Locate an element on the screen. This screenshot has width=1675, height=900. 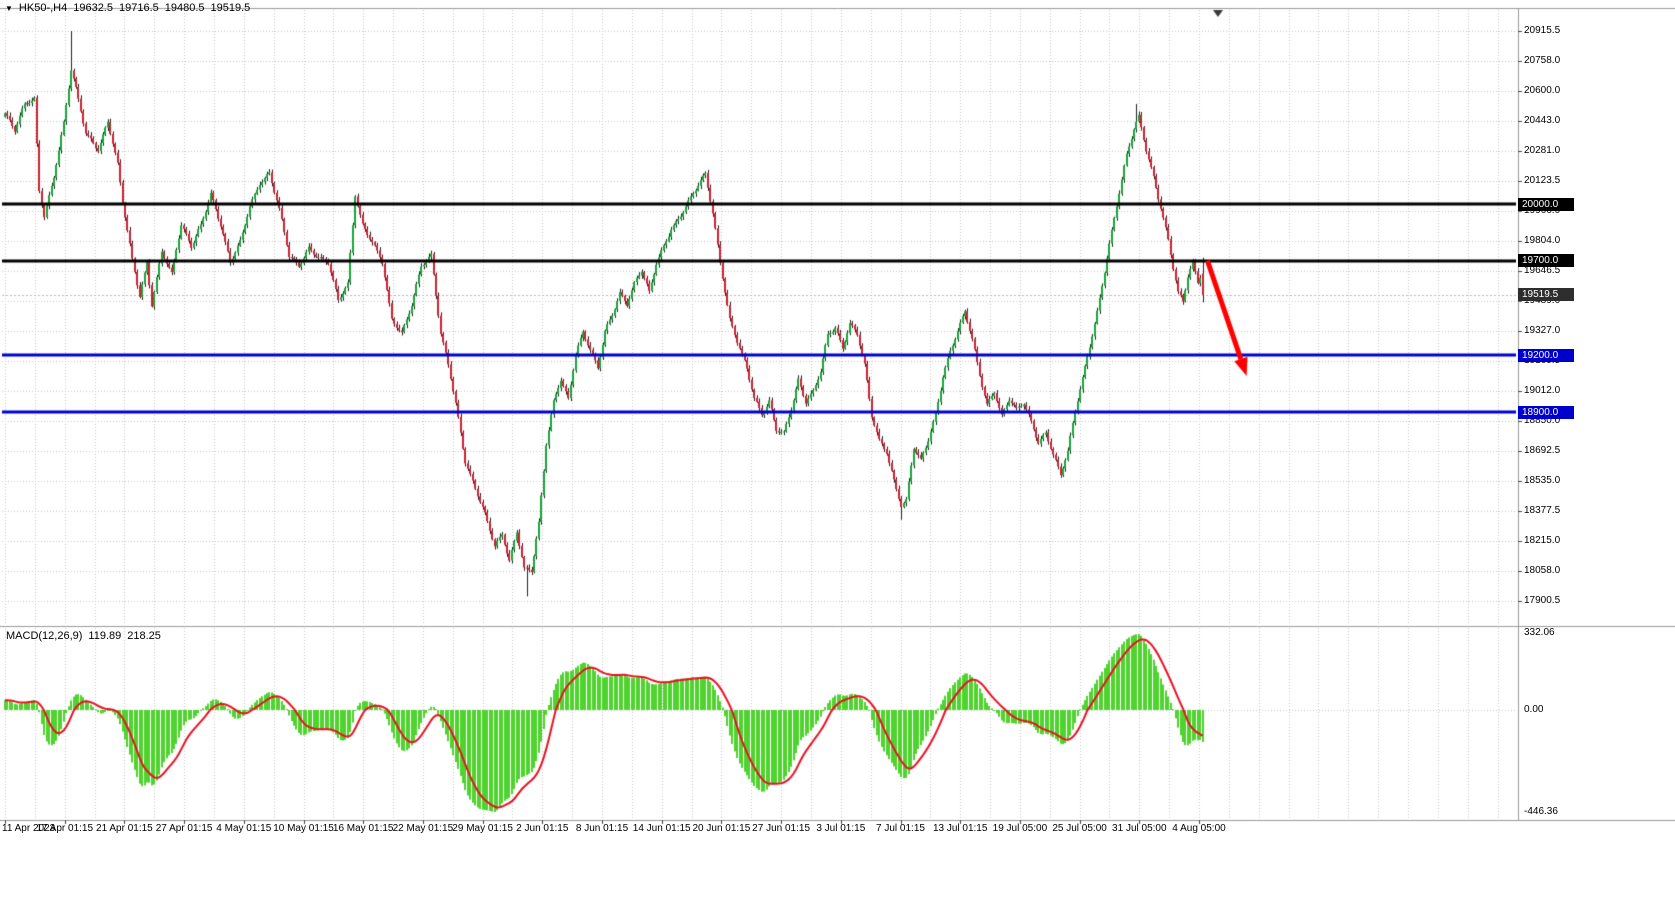
current-price-tag: 19519.5 is located at coordinates (1546, 295).